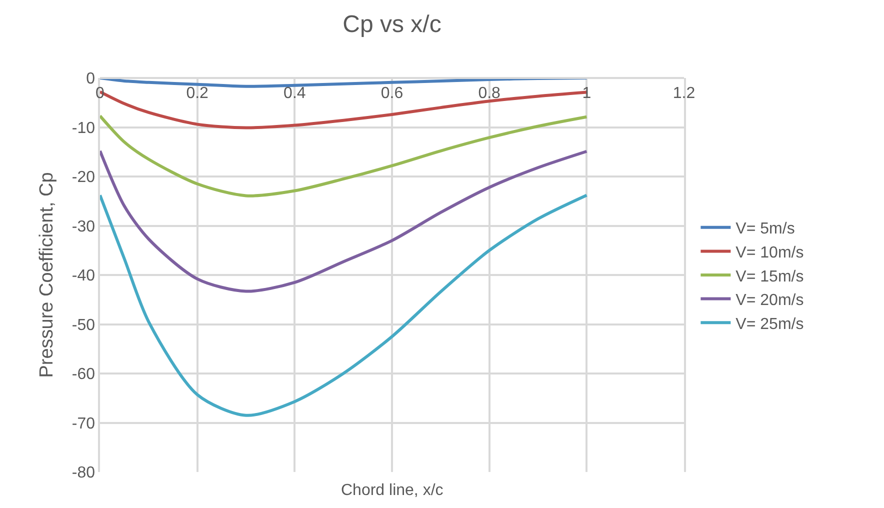 The width and height of the screenshot is (884, 508). I want to click on x-axis-title: Chord line, x/c, so click(392, 490).